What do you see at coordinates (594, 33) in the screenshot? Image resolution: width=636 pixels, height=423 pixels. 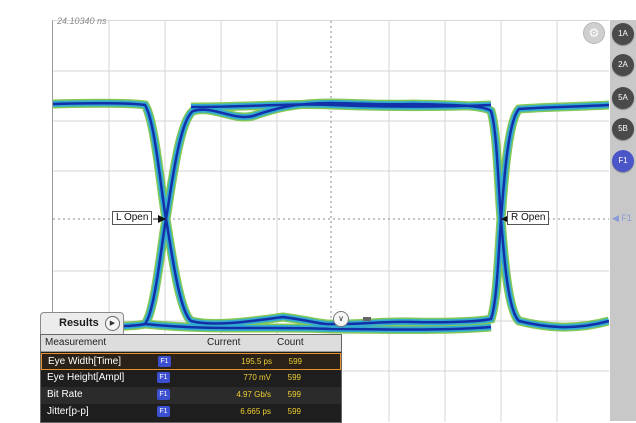 I see `wrench-icon: ⚙` at bounding box center [594, 33].